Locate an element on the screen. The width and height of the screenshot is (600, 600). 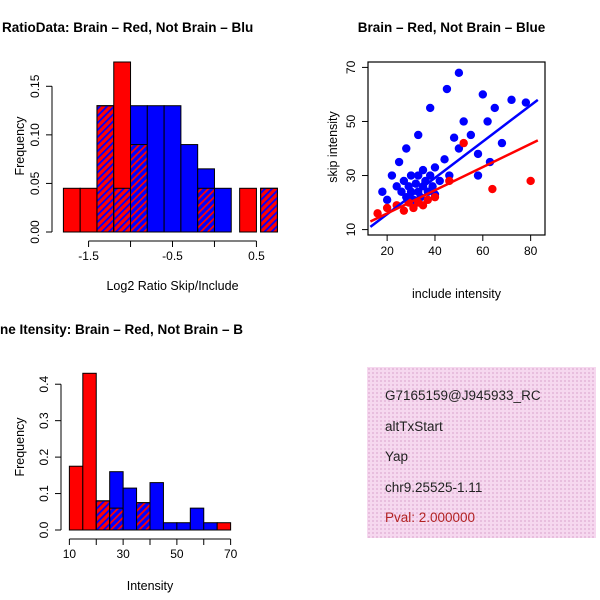
intensity-scatter-chart: 20 40 60 80 10 30 50 70 is located at coordinates (445, 159).